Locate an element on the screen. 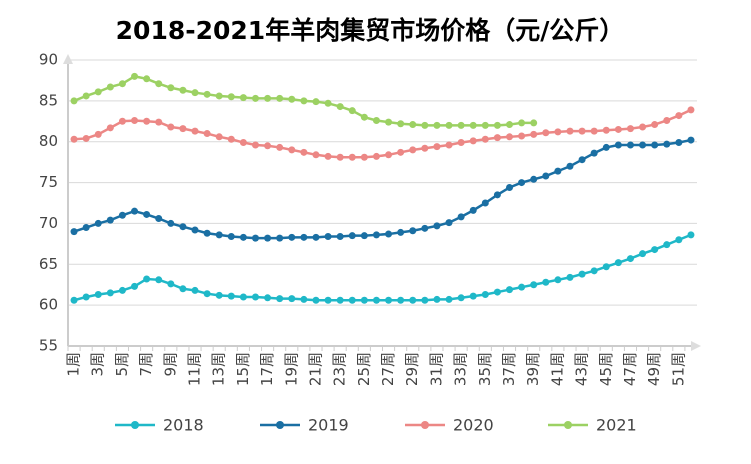 The image size is (751, 464). y-tick-label: 70 is located at coordinates (48, 223).